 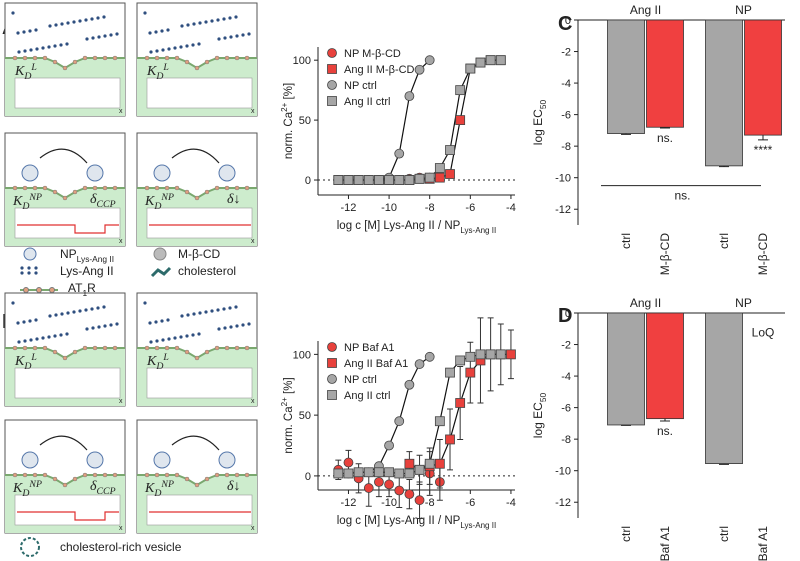 What do you see at coordinates (93, 486) in the screenshot?
I see `label-part: δ` at bounding box center [93, 486].